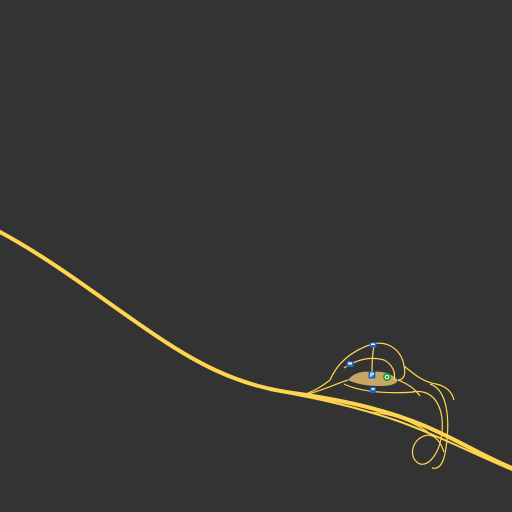  I want to click on fuel-icon, so click(373, 390).